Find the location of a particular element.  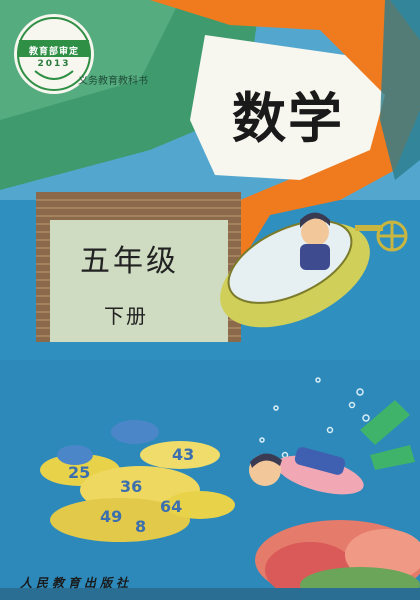

fish-school: 25 36 49 64 43 8 is located at coordinates (137, 481).